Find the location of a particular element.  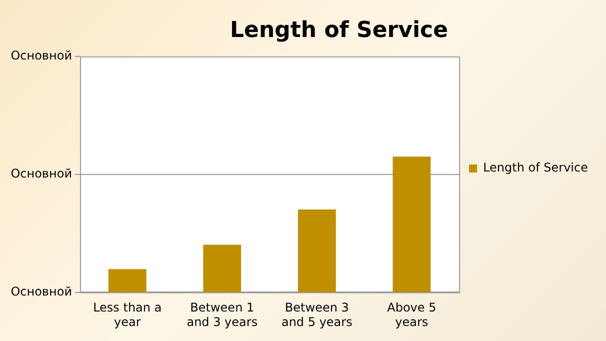

chart-title: Length of Service is located at coordinates (339, 30).